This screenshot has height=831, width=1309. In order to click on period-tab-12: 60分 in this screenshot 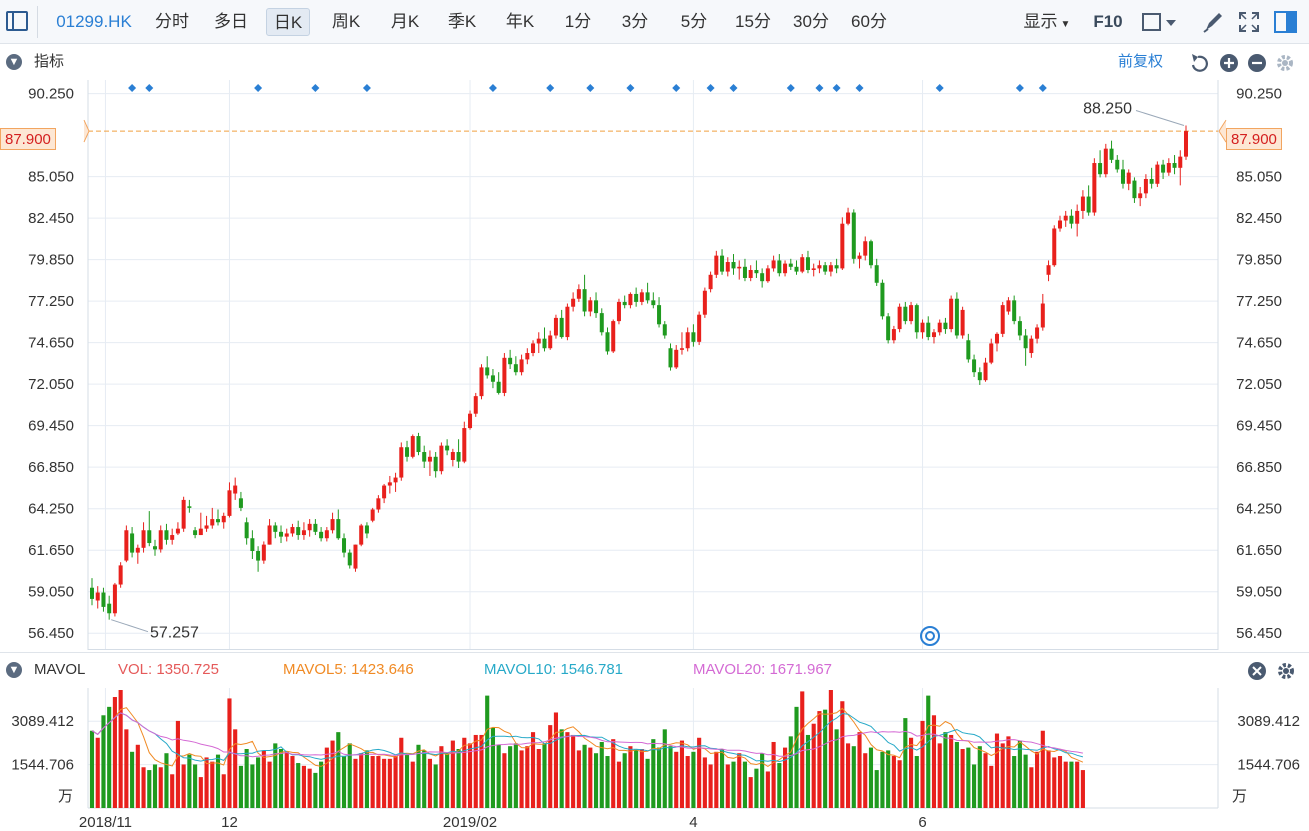, I will do `click(869, 21)`.